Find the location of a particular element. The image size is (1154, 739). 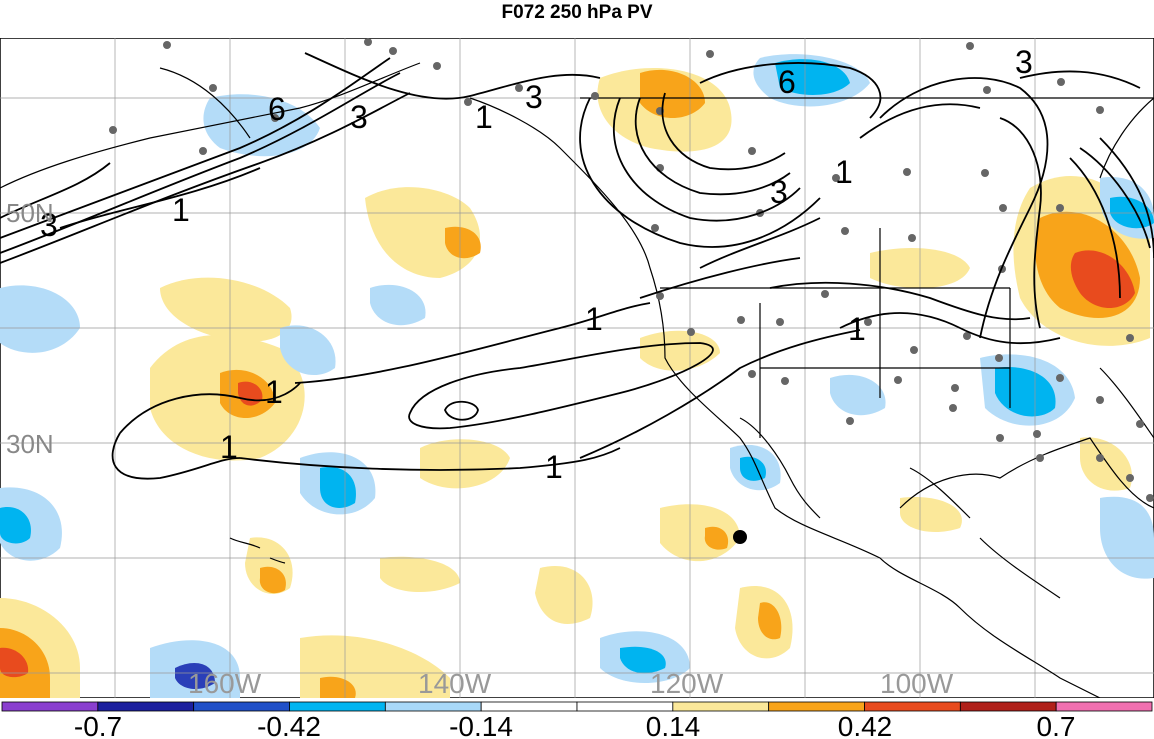

colorbar-label: -0.7 is located at coordinates (98, 725).